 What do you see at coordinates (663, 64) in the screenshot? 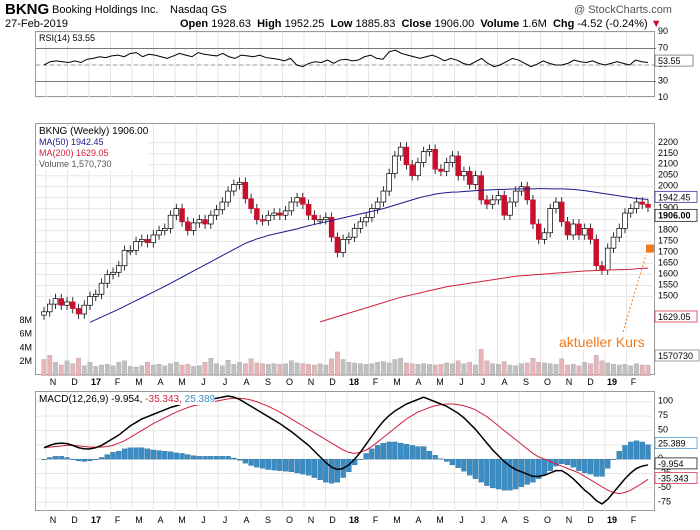
I see `rsi-axis-label: 50` at bounding box center [663, 64].